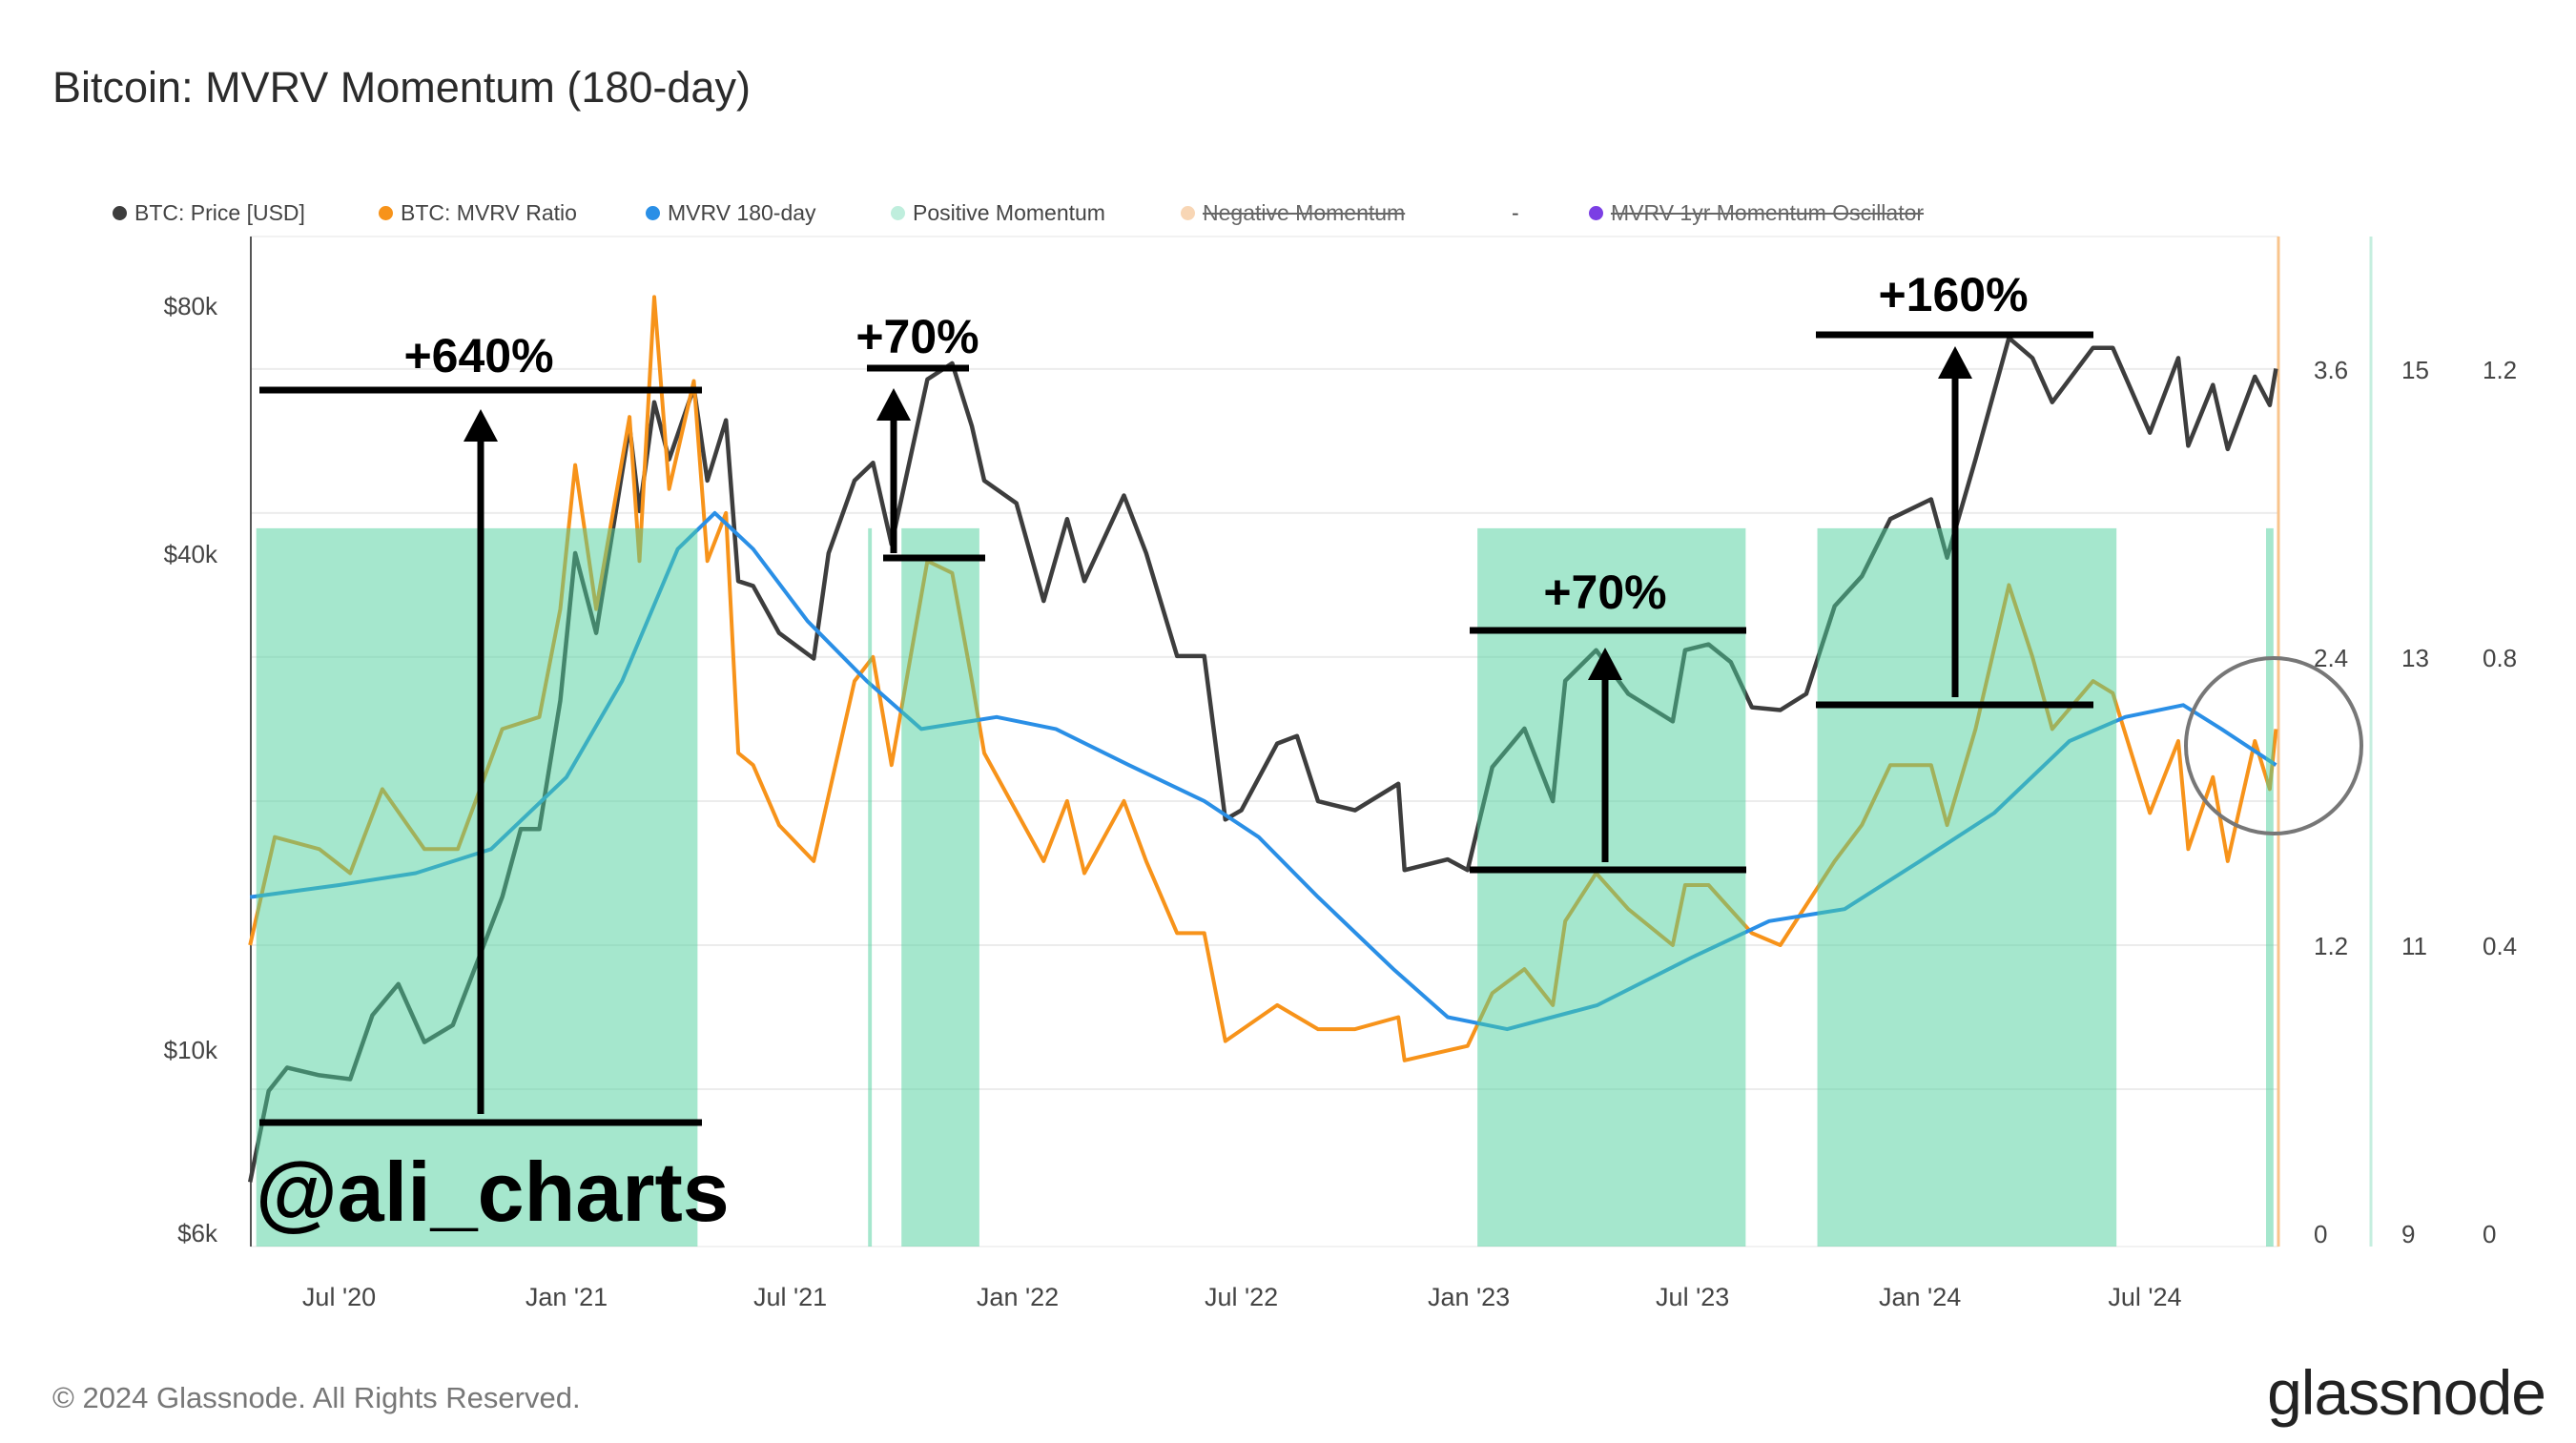  What do you see at coordinates (493, 1191) in the screenshot?
I see `watermark: @ali_charts` at bounding box center [493, 1191].